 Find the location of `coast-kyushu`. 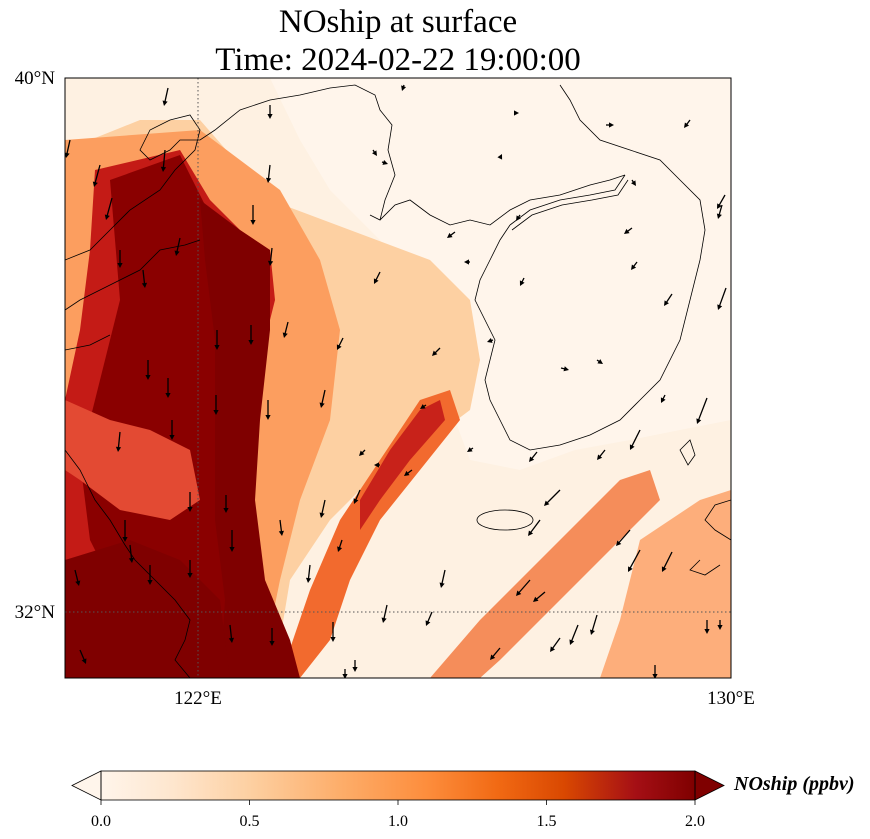

coast-kyushu is located at coordinates (717, 520).